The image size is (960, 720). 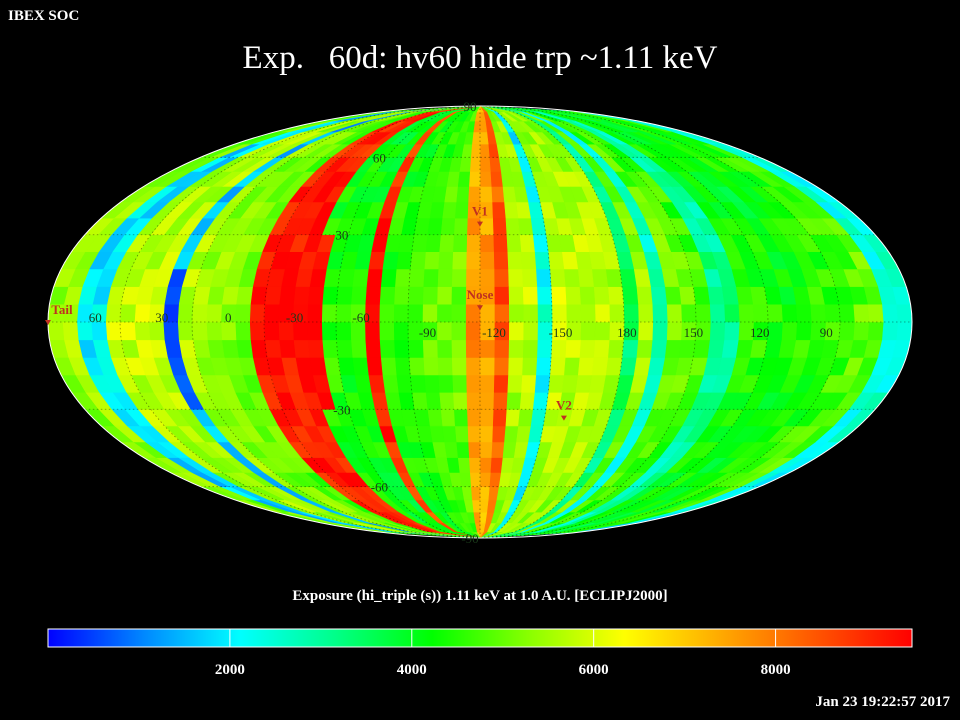 What do you see at coordinates (564, 405) in the screenshot?
I see `marker-label: V2` at bounding box center [564, 405].